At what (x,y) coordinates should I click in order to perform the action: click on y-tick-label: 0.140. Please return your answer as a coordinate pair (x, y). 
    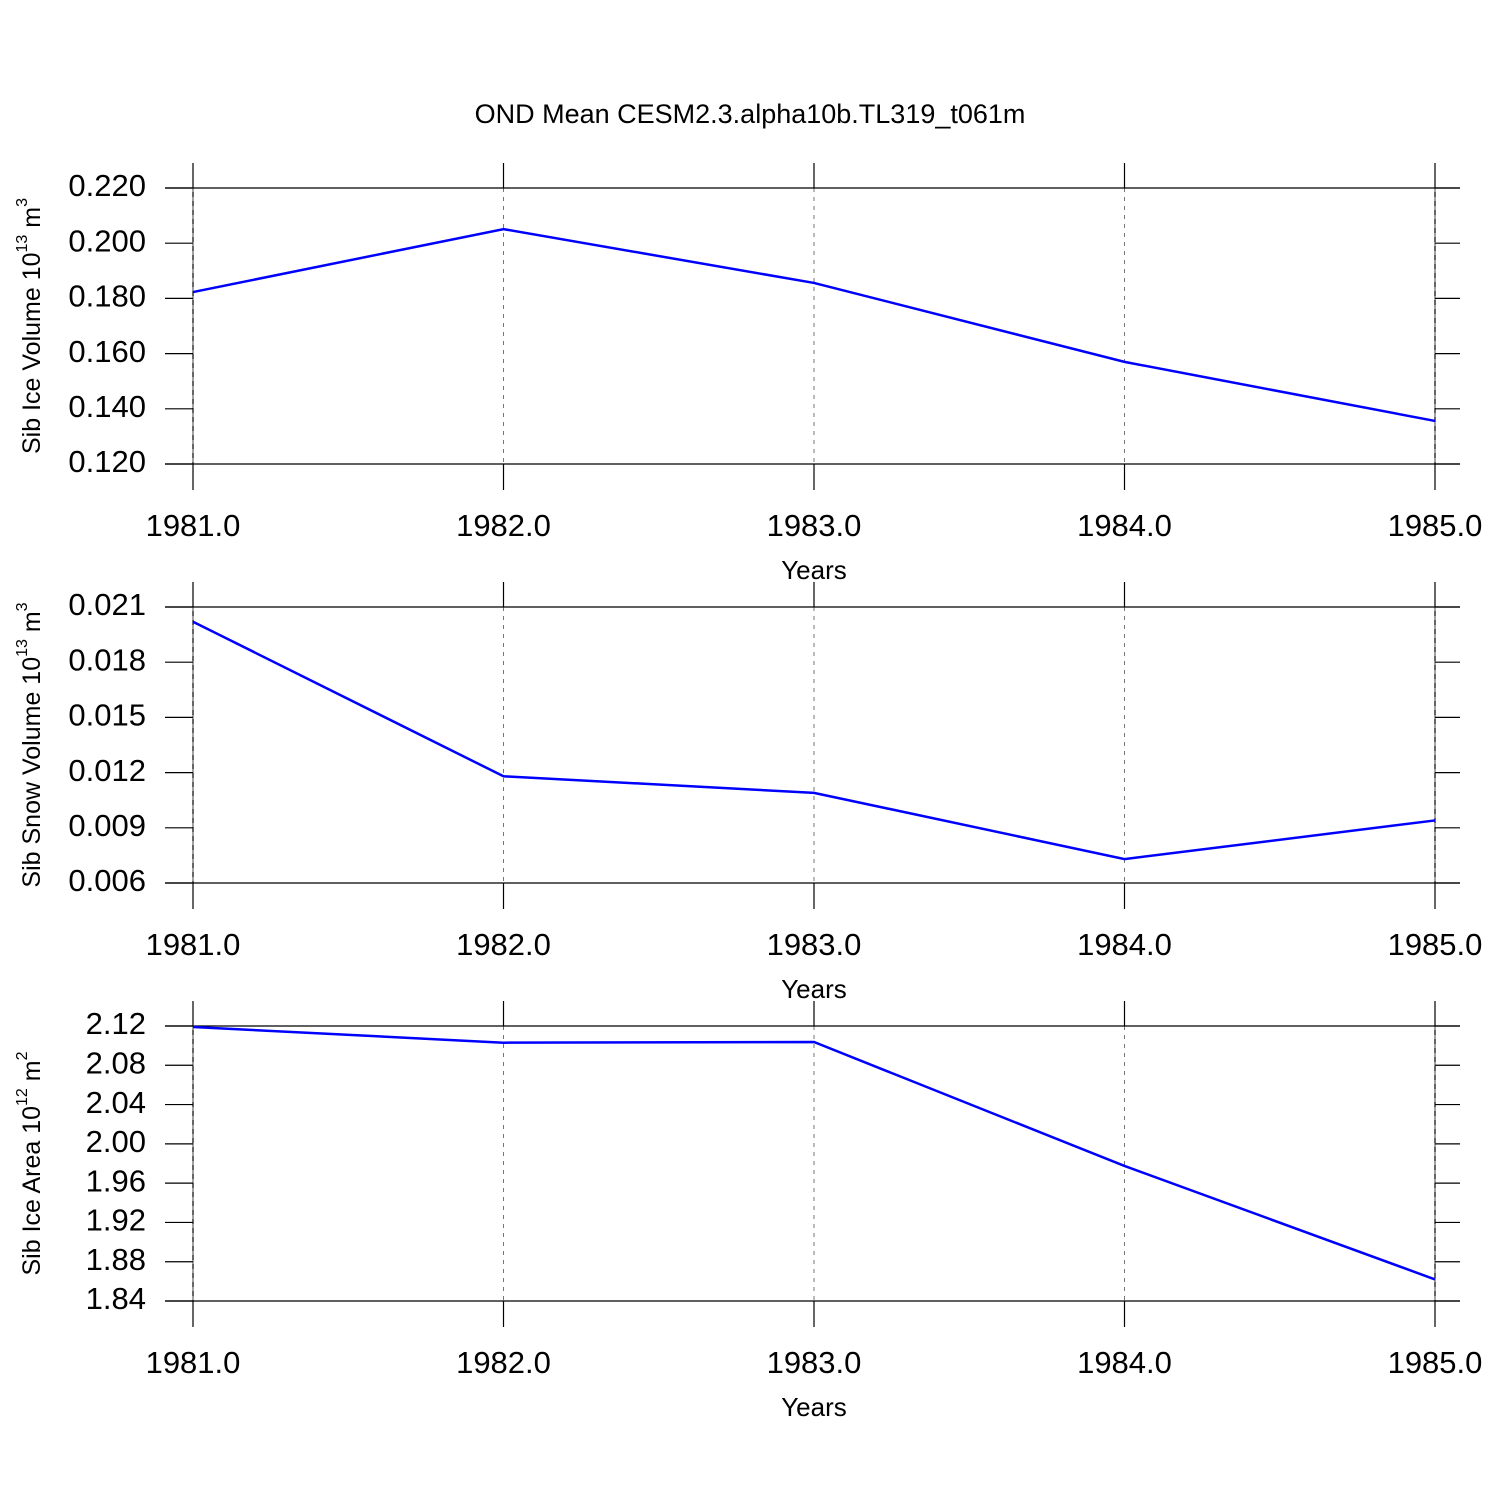
    Looking at the image, I should click on (107, 406).